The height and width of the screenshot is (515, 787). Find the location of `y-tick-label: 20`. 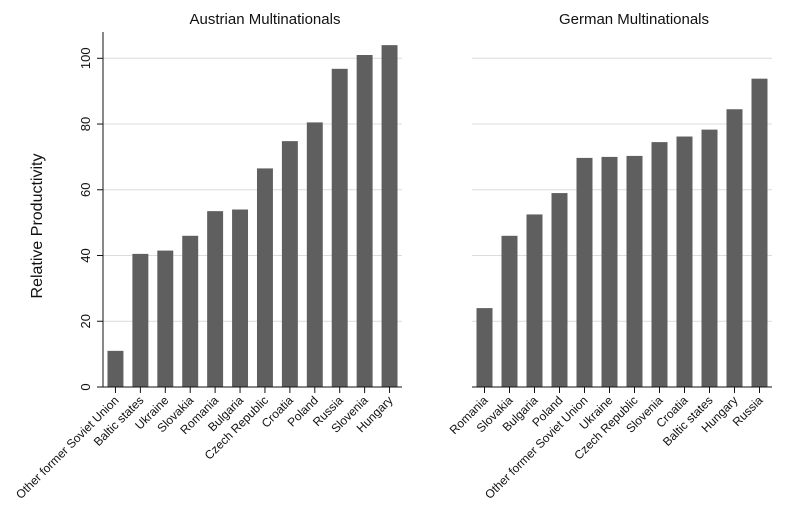

y-tick-label: 20 is located at coordinates (85, 321).